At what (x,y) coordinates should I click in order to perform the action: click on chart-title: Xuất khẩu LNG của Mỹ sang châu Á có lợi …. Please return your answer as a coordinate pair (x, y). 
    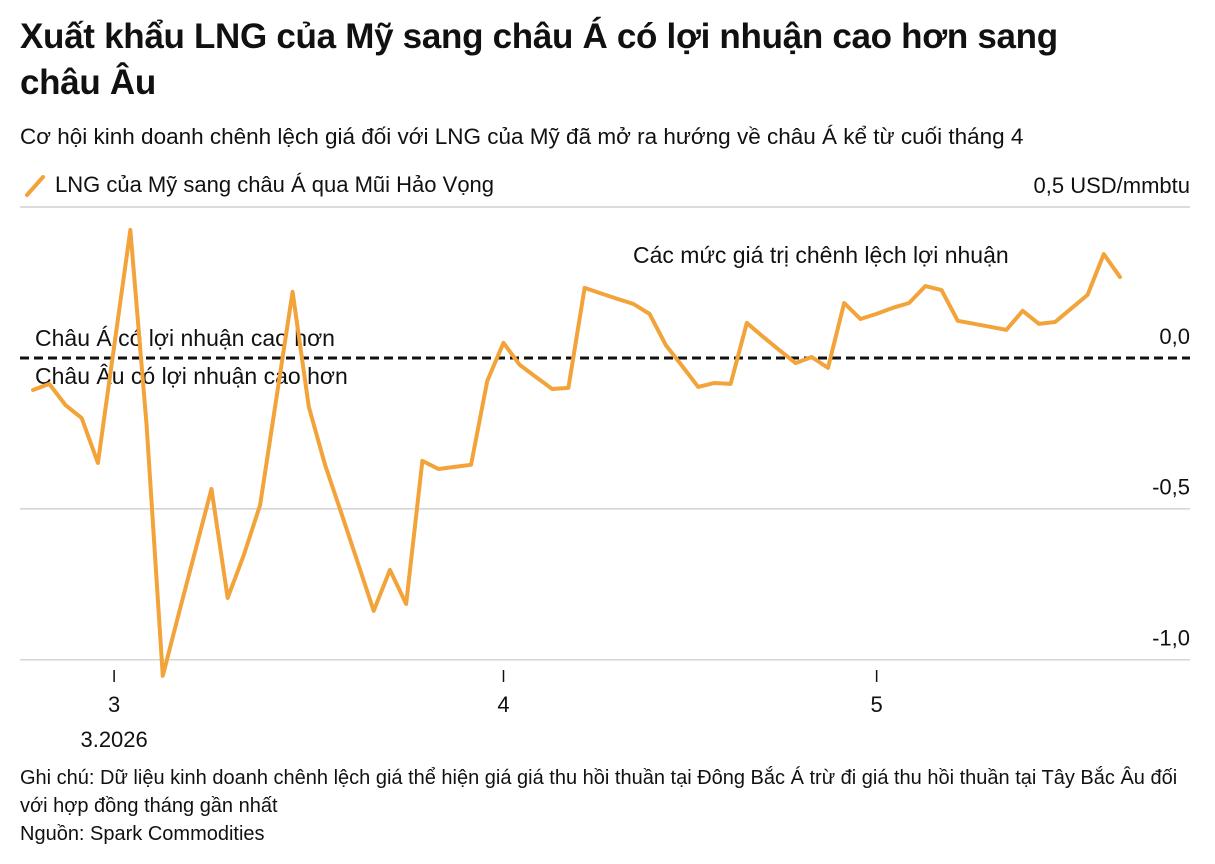
    Looking at the image, I should click on (539, 59).